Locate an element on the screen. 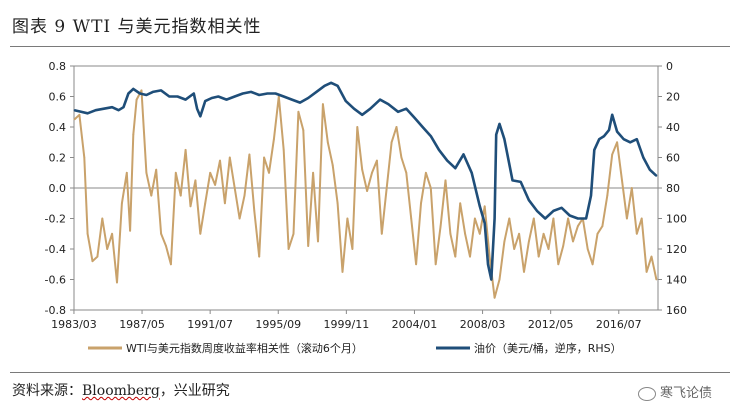  right-tick-label: 80 is located at coordinates (673, 188).